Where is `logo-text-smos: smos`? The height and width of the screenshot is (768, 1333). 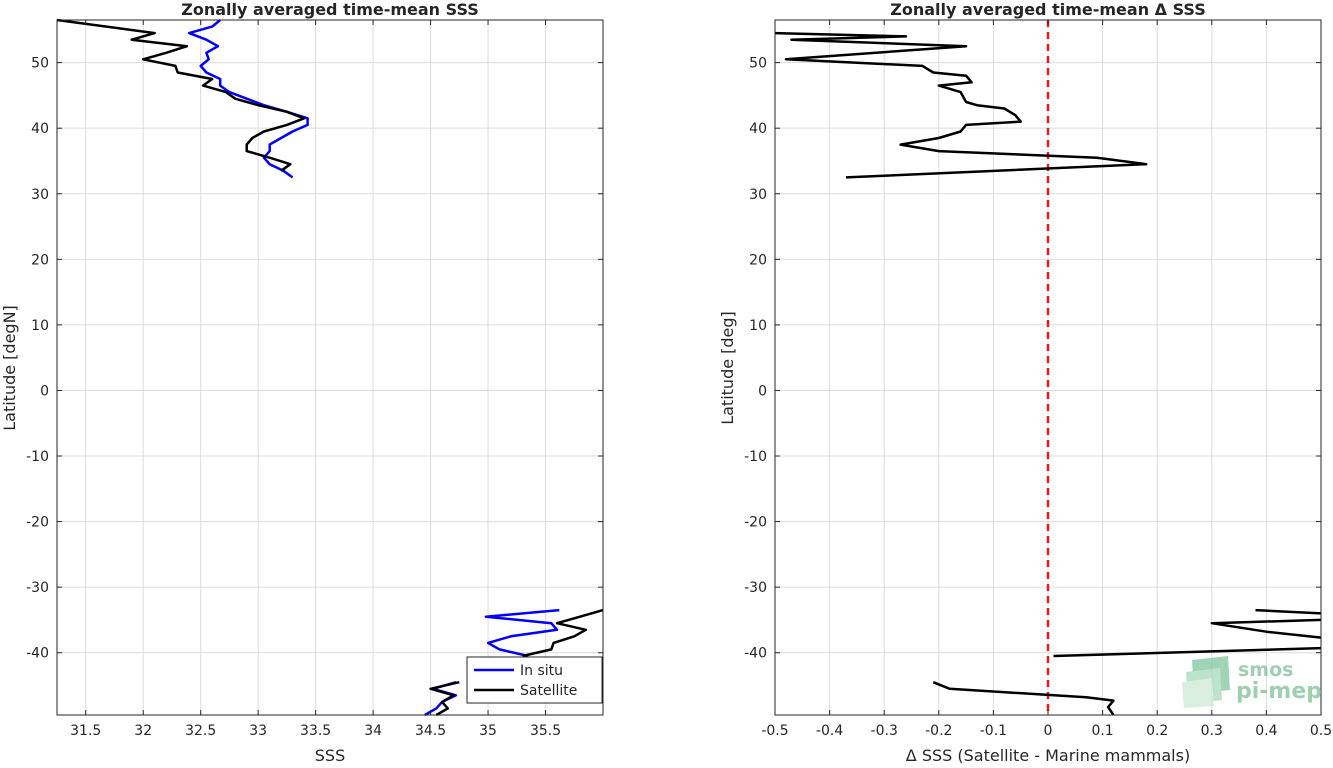
logo-text-smos: smos is located at coordinates (1265, 670).